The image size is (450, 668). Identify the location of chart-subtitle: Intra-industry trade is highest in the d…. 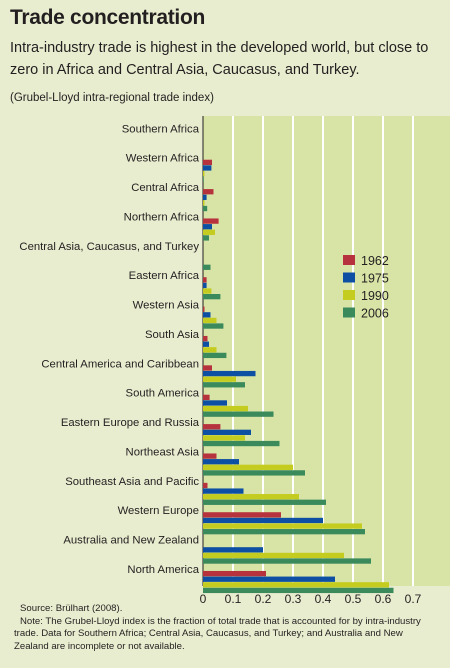
(219, 59).